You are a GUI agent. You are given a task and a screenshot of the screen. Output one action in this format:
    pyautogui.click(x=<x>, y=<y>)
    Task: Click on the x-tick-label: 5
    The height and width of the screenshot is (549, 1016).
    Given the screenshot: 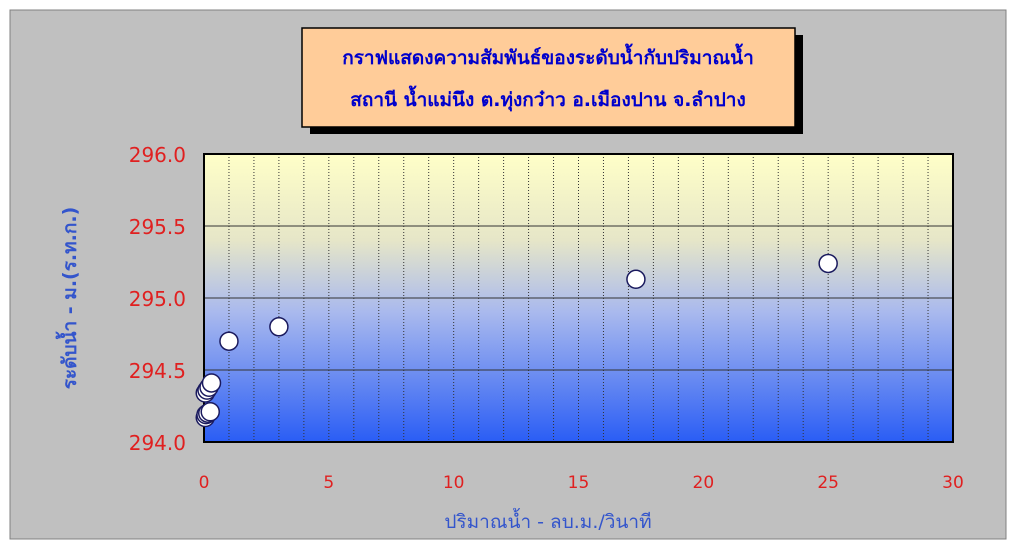 What is the action you would take?
    pyautogui.click(x=328, y=483)
    